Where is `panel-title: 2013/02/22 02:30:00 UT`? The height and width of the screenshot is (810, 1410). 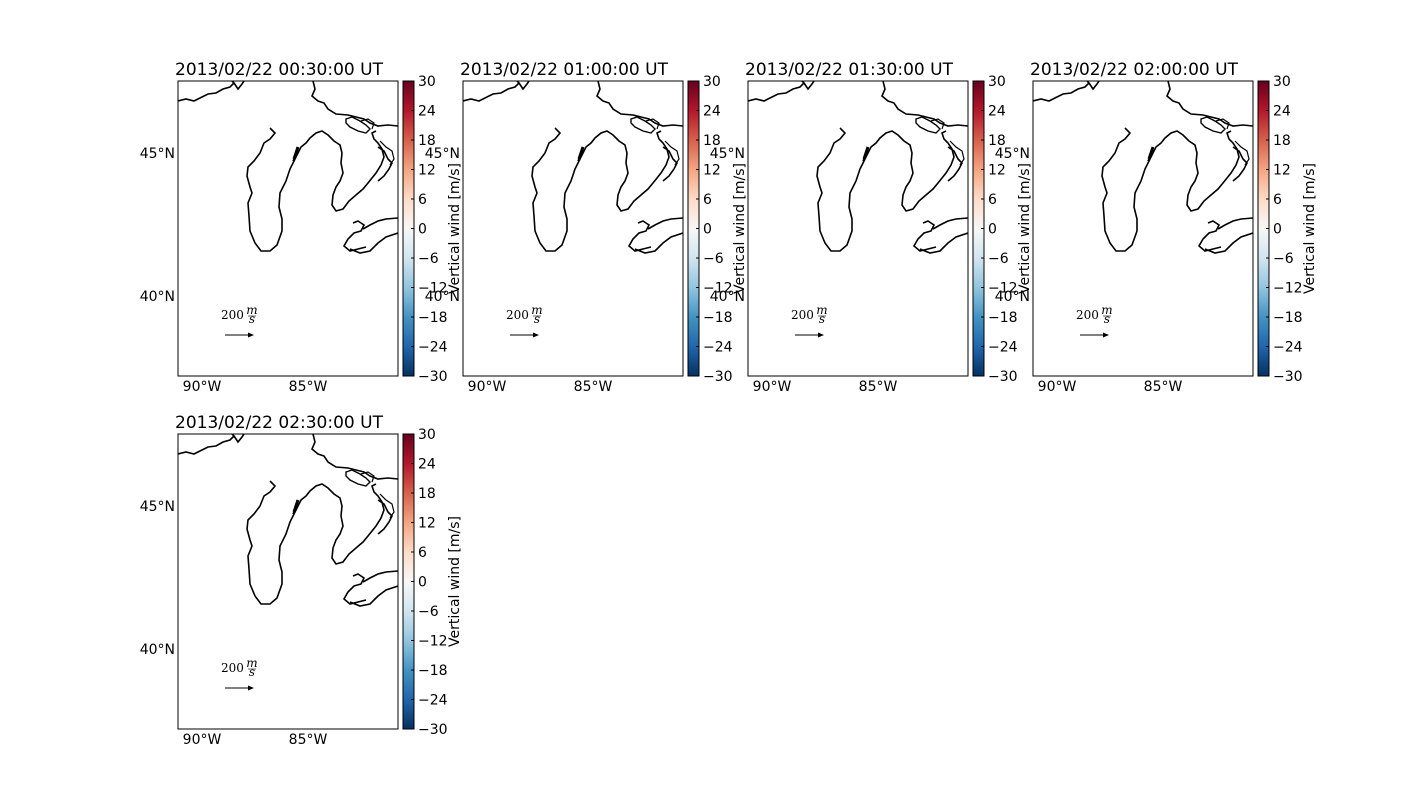
panel-title: 2013/02/22 02:30:00 UT is located at coordinates (279, 423).